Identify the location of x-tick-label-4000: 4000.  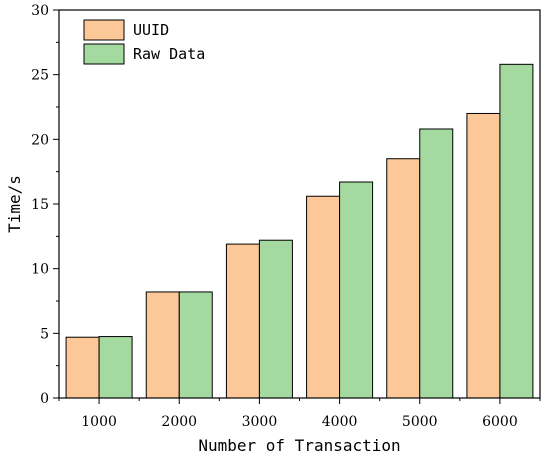
(340, 422).